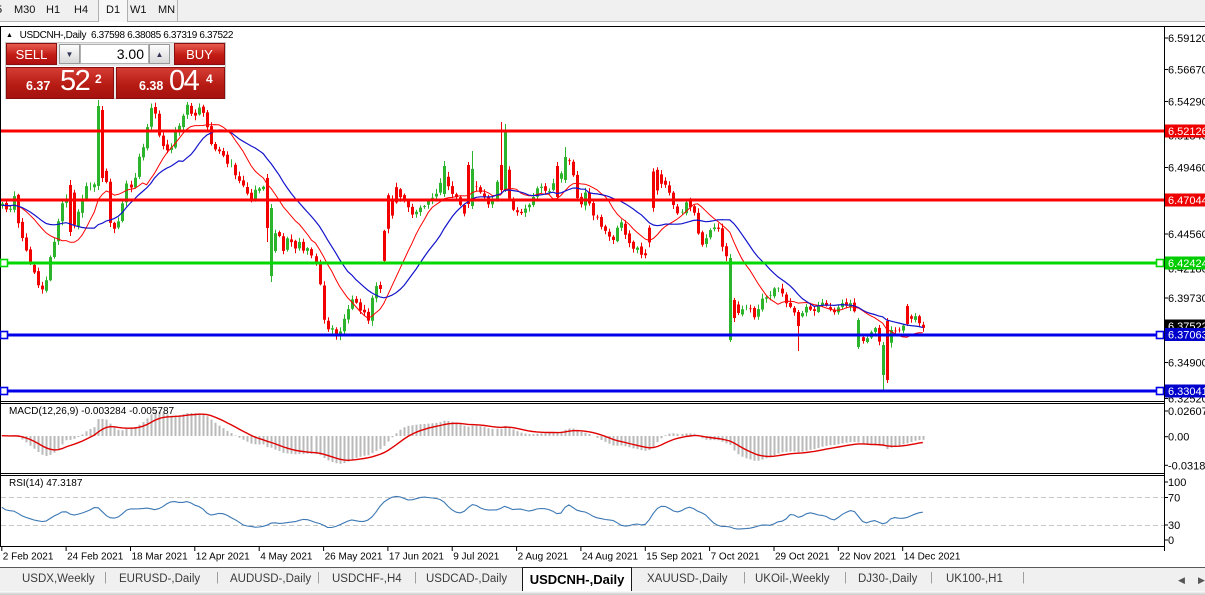 This screenshot has width=1205, height=595. What do you see at coordinates (674, 557) in the screenshot?
I see `svg-text: 15 Sep 2021` at bounding box center [674, 557].